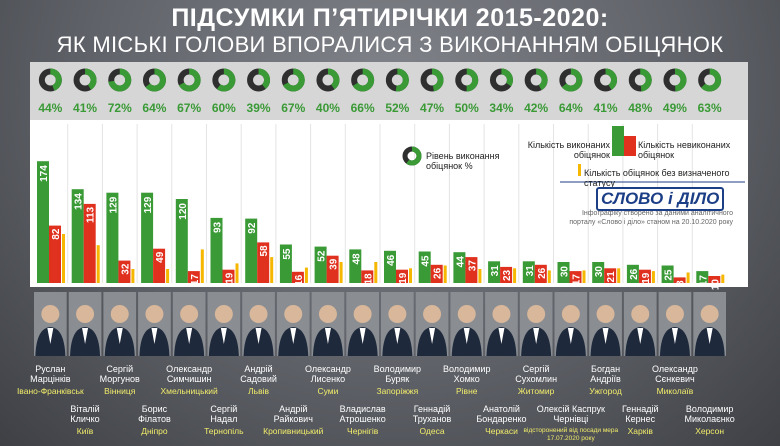  I want to click on mayor-city: Ужгород, so click(605, 391).